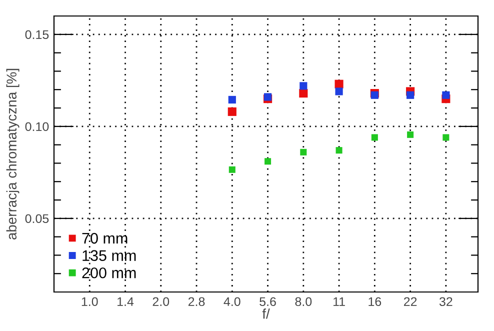 The width and height of the screenshot is (494, 331). What do you see at coordinates (109, 272) in the screenshot?
I see `legend-label: 200 mm` at bounding box center [109, 272].